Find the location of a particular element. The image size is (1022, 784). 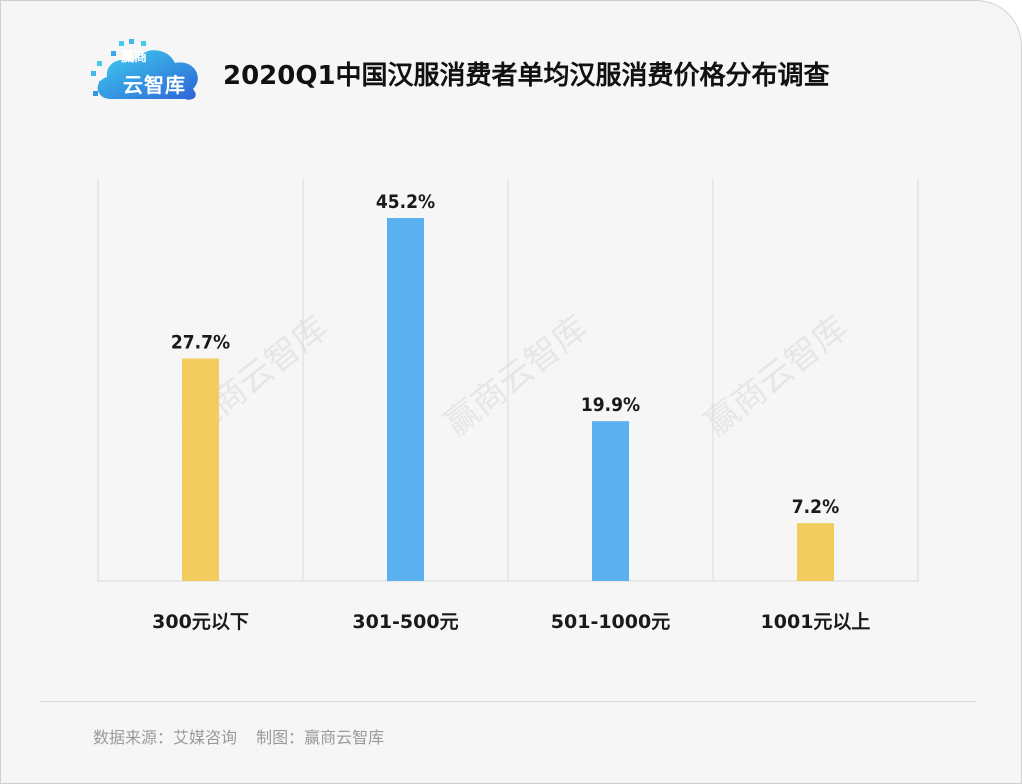

chart-title: 2020Q1中国汉服消费者单均汉服消费价格分布调查 is located at coordinates (526, 76).